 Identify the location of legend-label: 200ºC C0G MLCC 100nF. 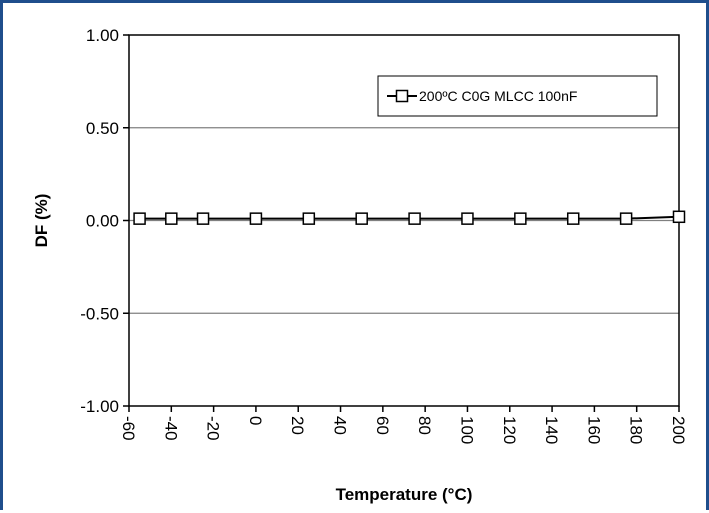
(498, 96).